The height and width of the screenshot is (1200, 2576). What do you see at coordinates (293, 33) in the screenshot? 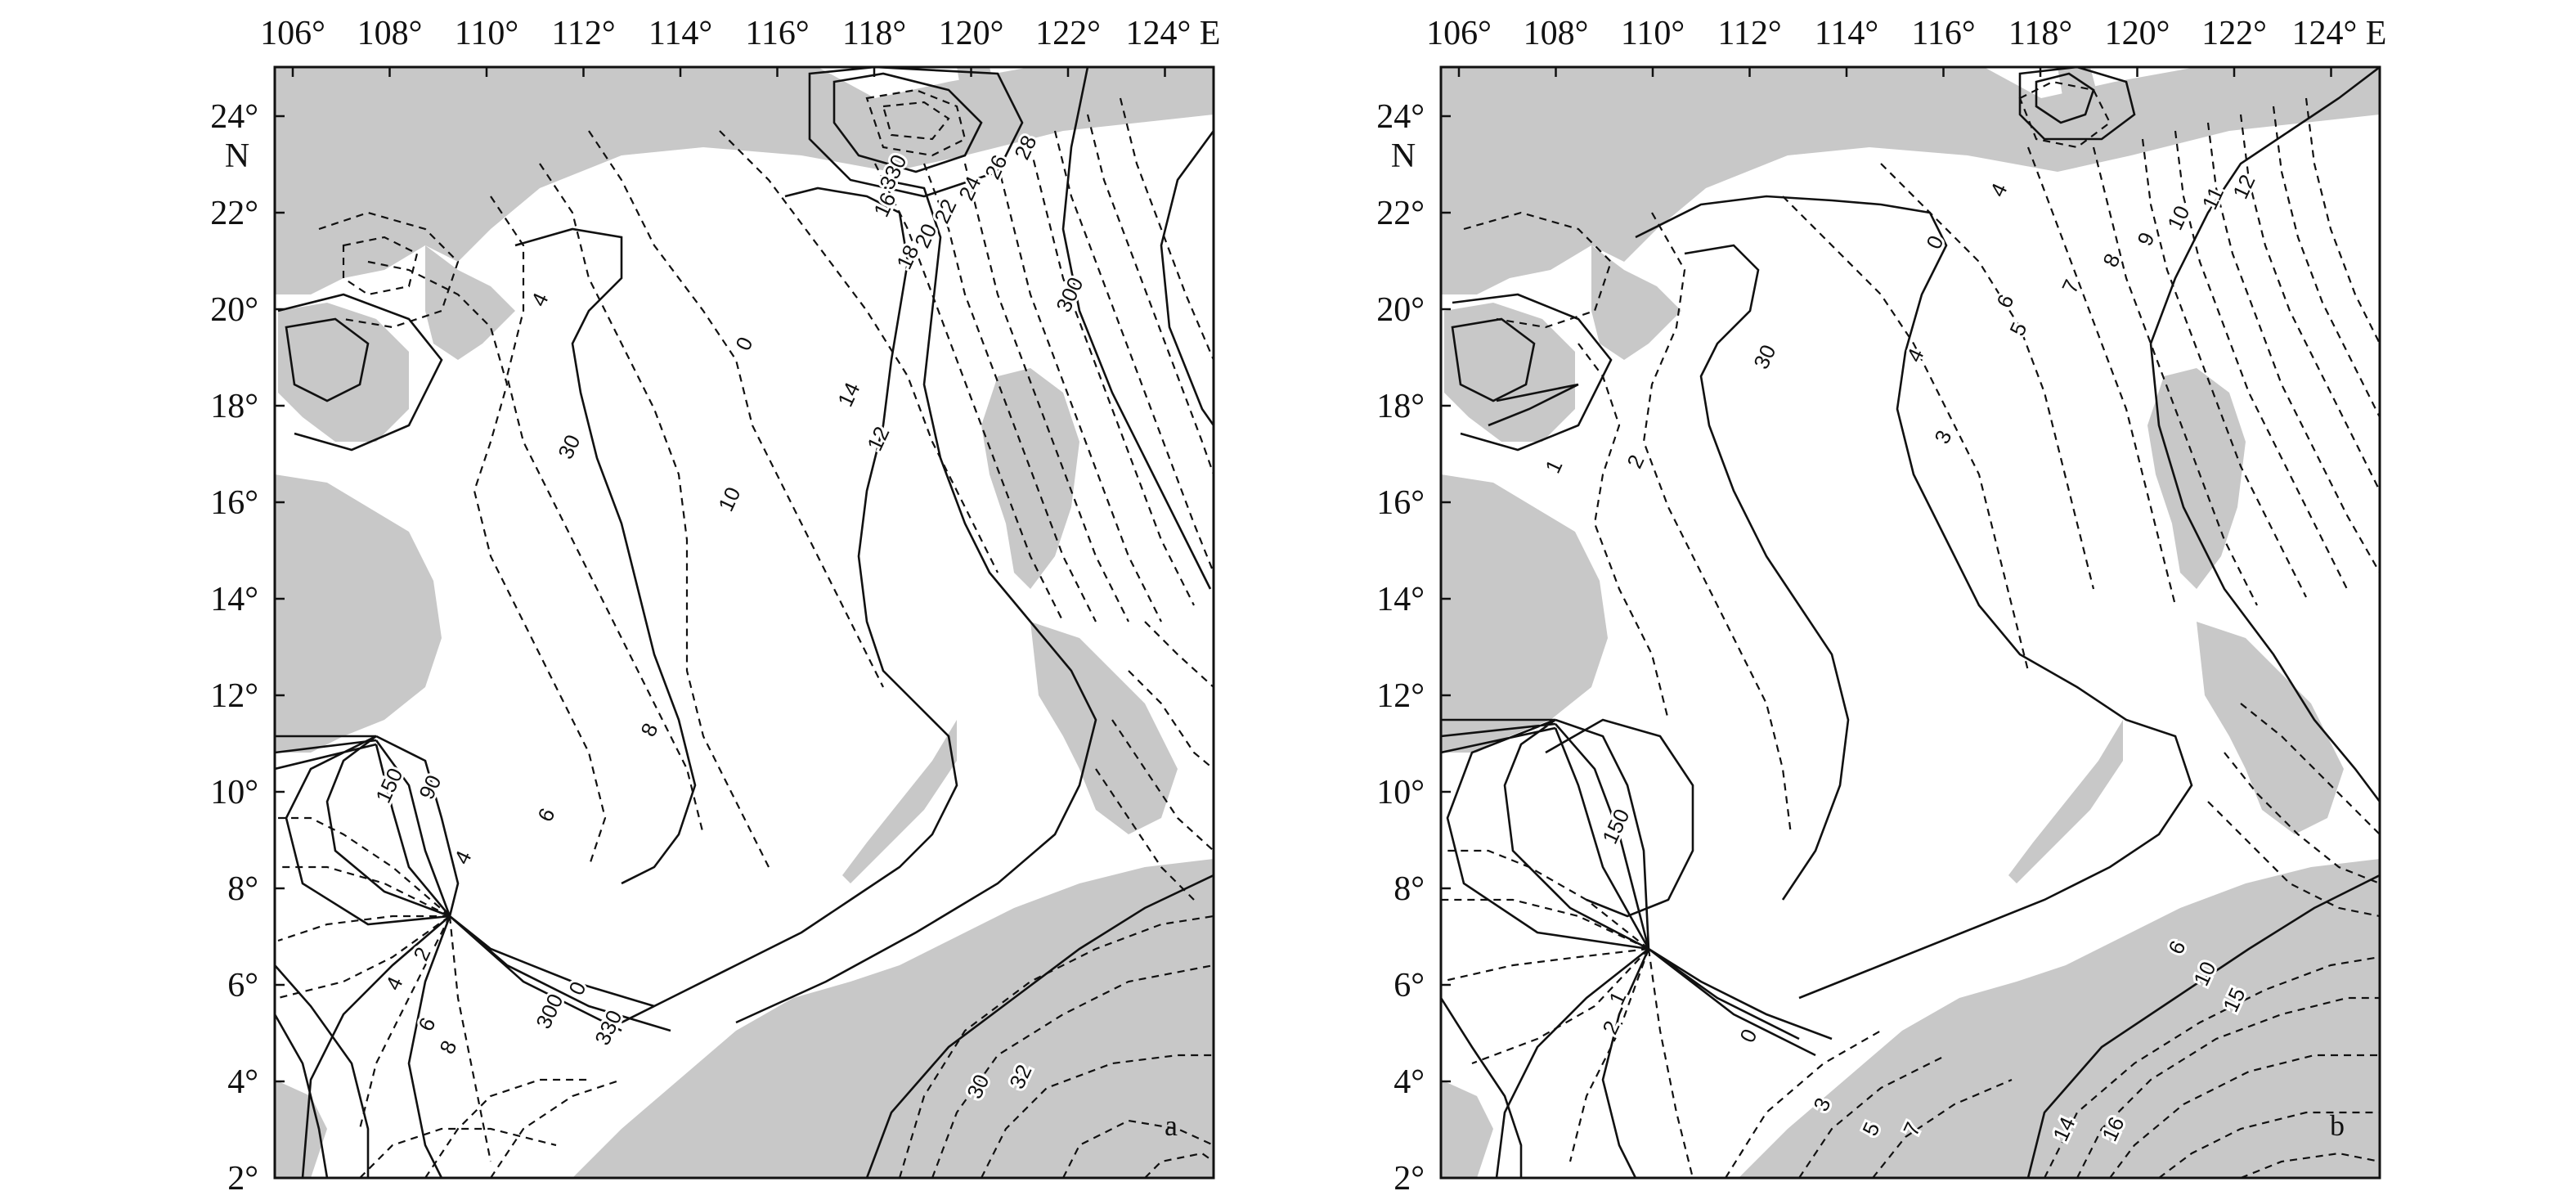
I see `longitude-tick-label: 106°` at bounding box center [293, 33].